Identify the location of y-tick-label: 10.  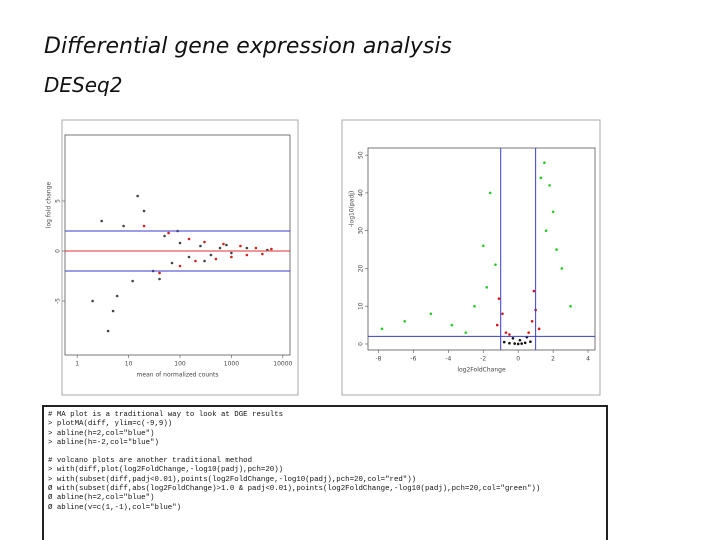
(361, 306).